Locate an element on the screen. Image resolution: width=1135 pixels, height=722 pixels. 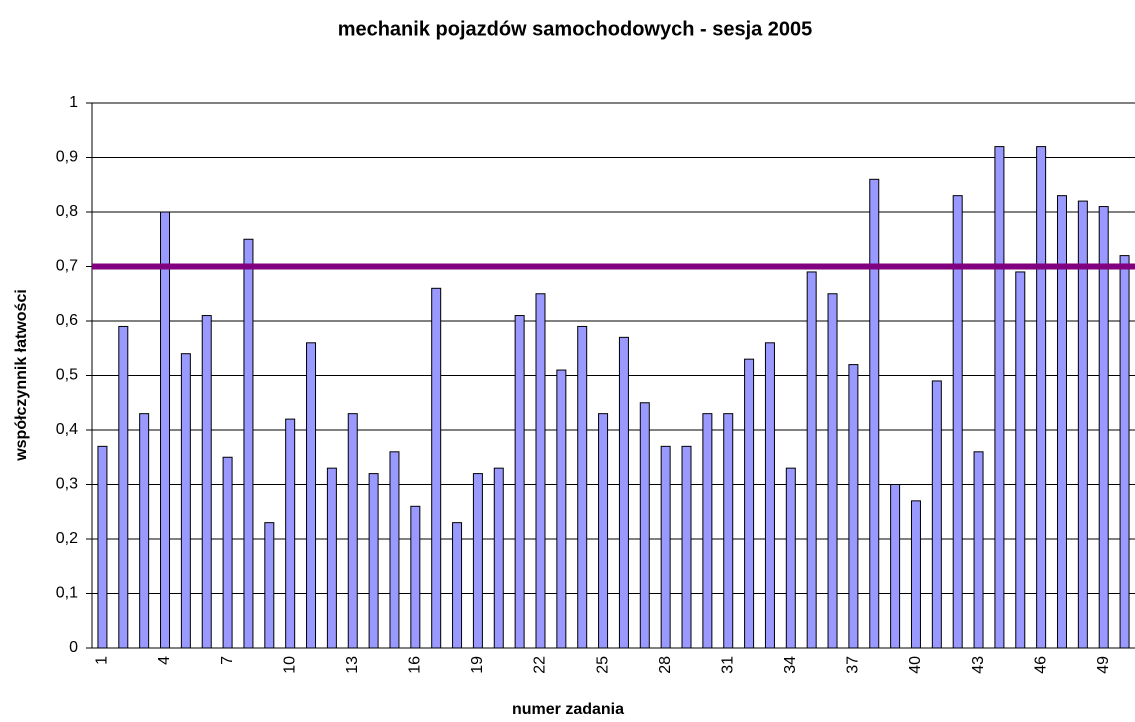
x-tick-label: 25 is located at coordinates (602, 665).